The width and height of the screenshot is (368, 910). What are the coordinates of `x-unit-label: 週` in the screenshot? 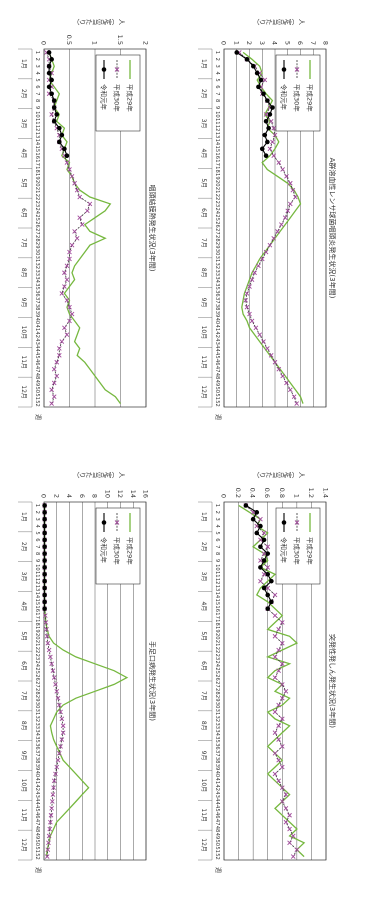 It's located at (218, 870).